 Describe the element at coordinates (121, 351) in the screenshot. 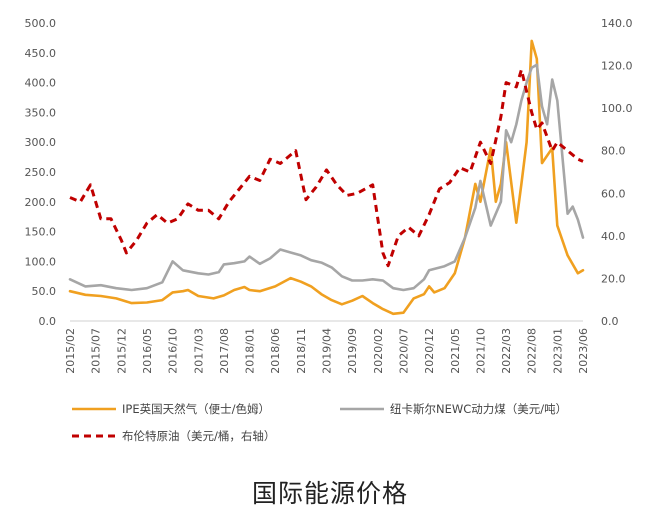

I see `x-tick-label: 2015/12` at that location.